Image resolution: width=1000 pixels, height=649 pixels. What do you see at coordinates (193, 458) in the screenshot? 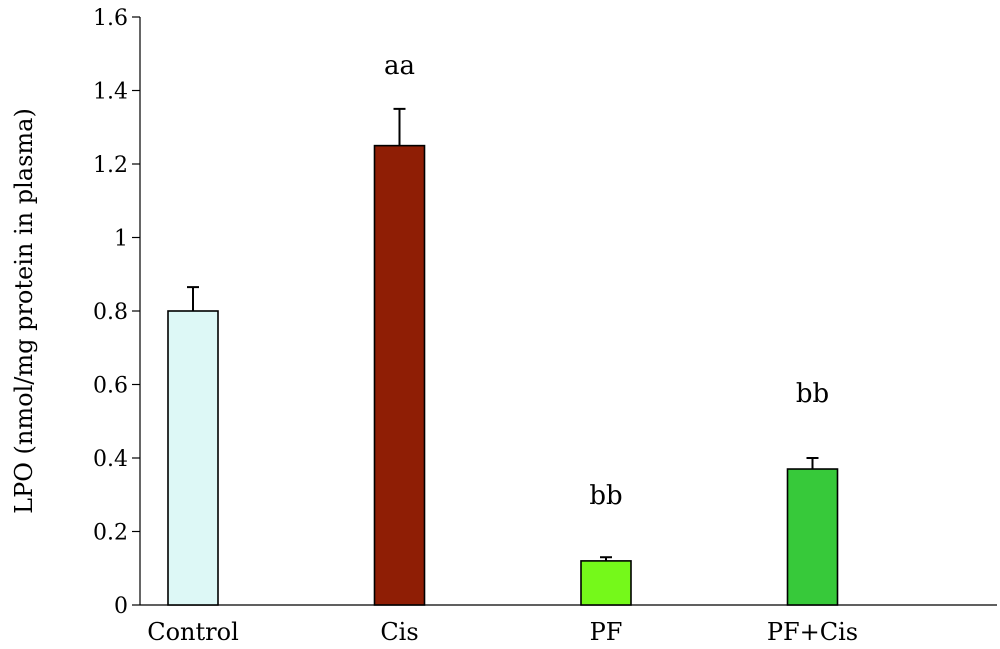
I see `bar-control` at bounding box center [193, 458].